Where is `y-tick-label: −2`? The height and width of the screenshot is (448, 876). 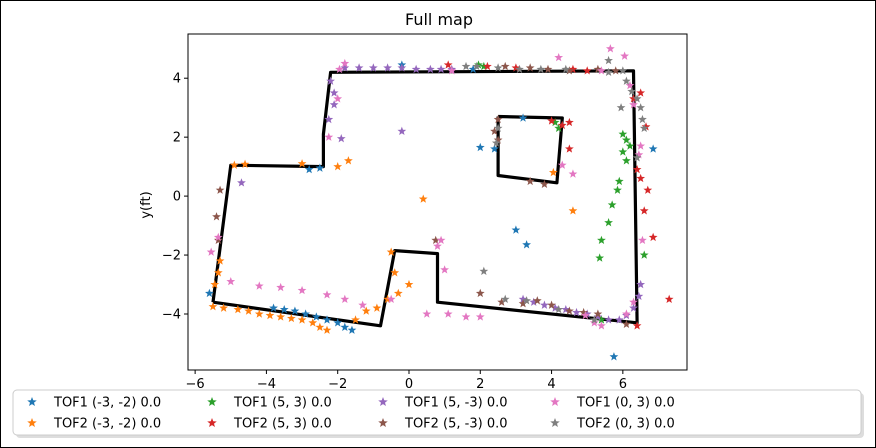 y-tick-label: −2 is located at coordinates (171, 256).